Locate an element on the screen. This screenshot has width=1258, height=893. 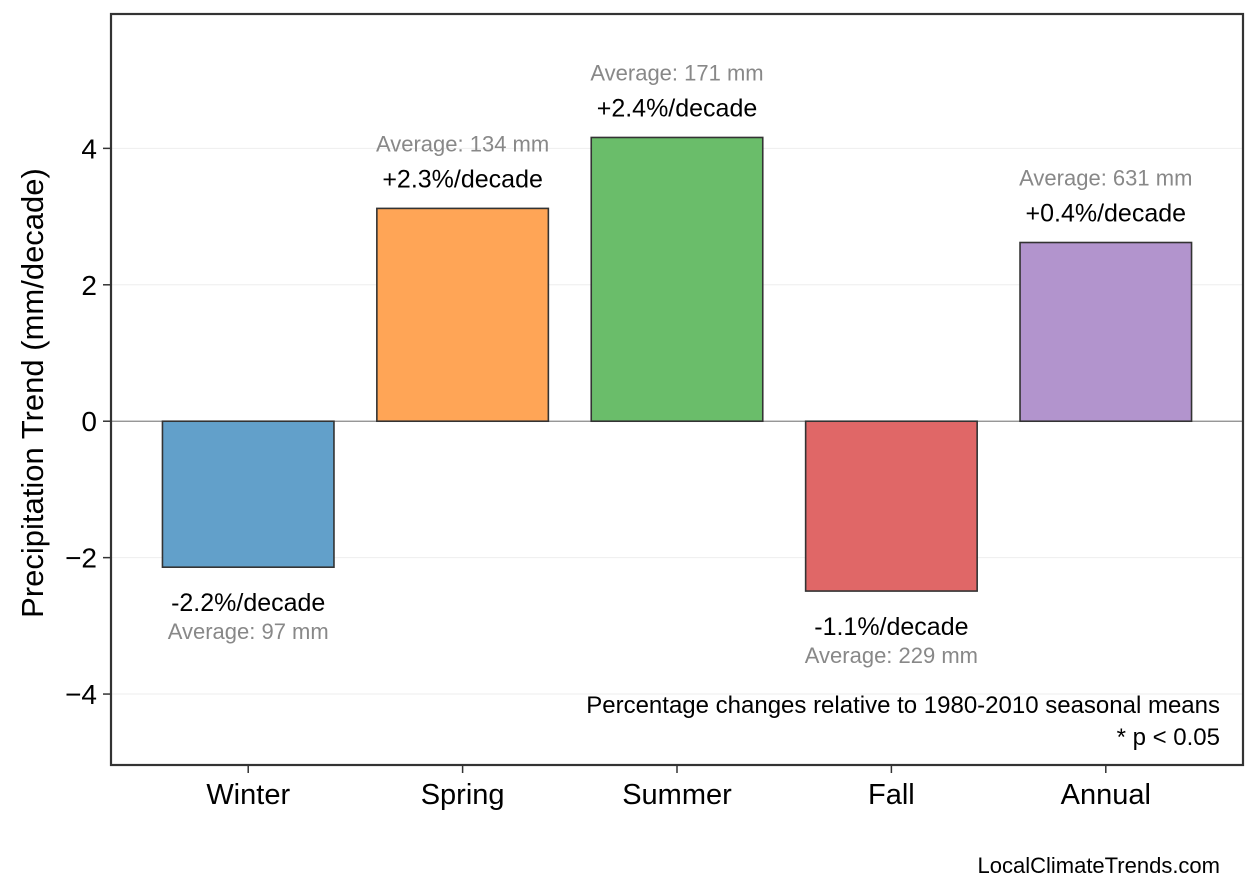
y-tick-label: 4 is located at coordinates (89, 148).